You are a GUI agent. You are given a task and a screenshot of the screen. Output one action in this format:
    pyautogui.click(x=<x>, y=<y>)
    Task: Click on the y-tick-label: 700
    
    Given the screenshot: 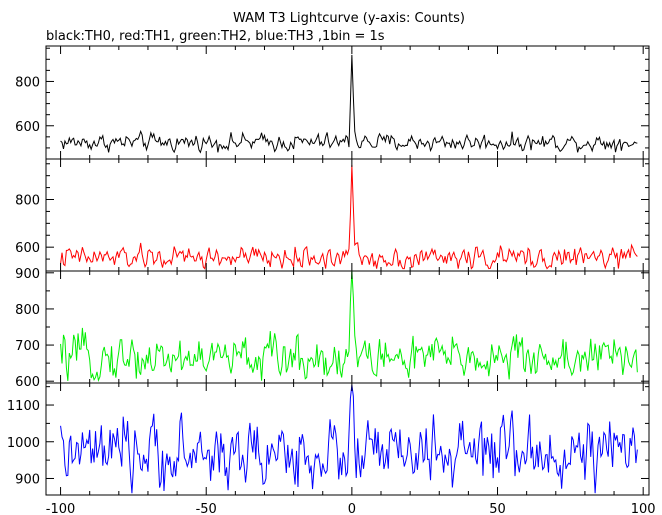 What is the action you would take?
    pyautogui.click(x=27, y=346)
    